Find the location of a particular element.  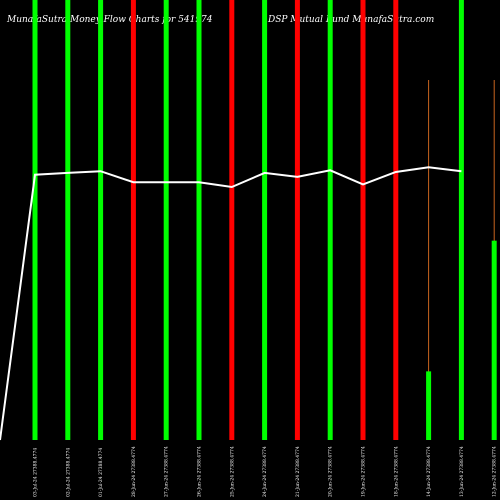

x-tick-label-4: 28-Jun-24 27388.4774 is located at coordinates (134, 471).